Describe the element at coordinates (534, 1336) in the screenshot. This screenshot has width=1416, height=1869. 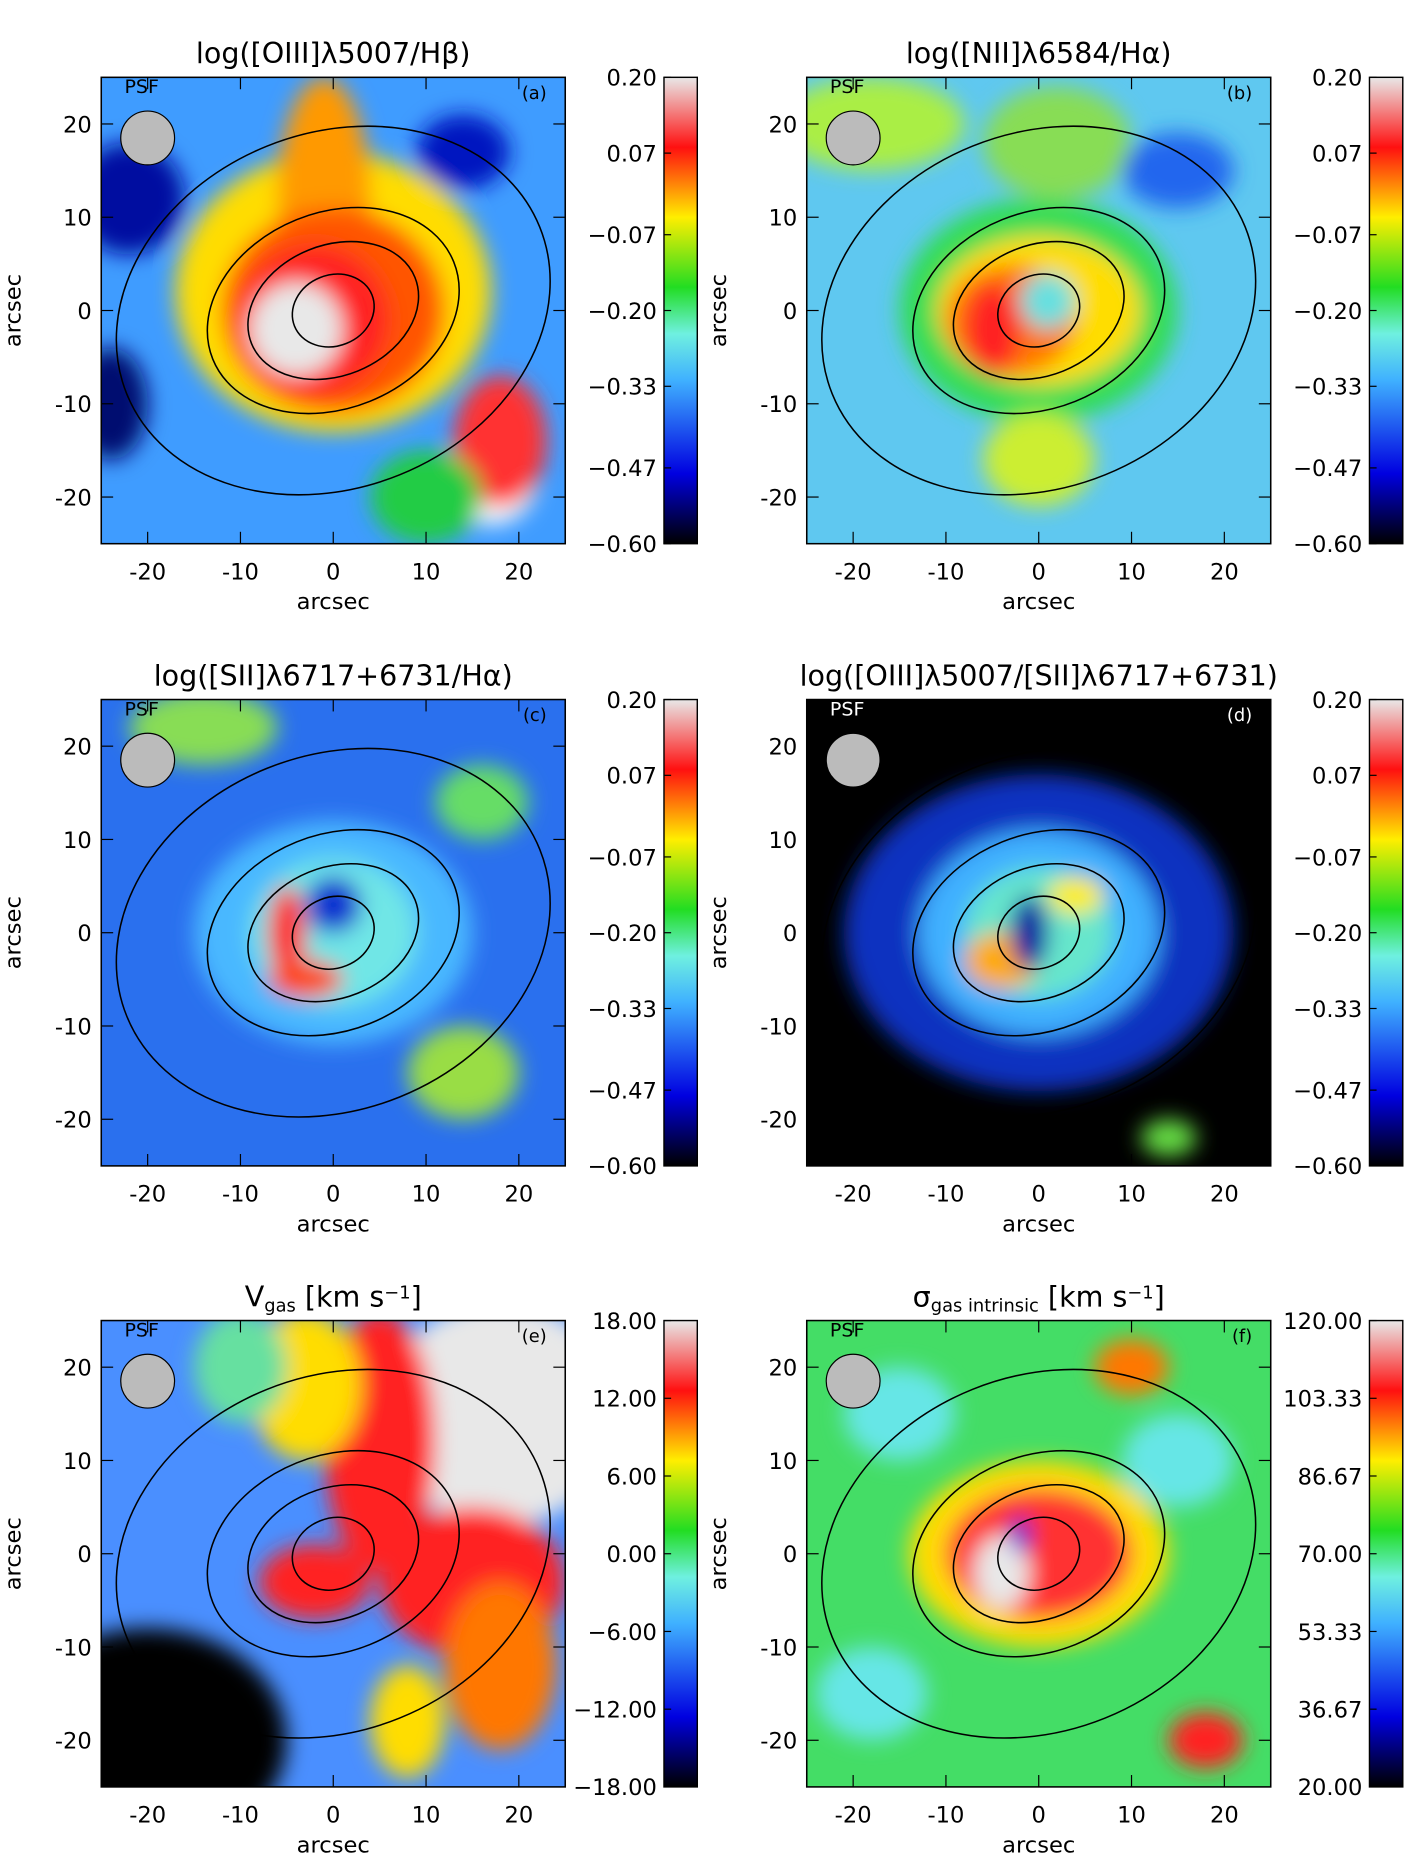
I see `panel-label: (e)` at that location.